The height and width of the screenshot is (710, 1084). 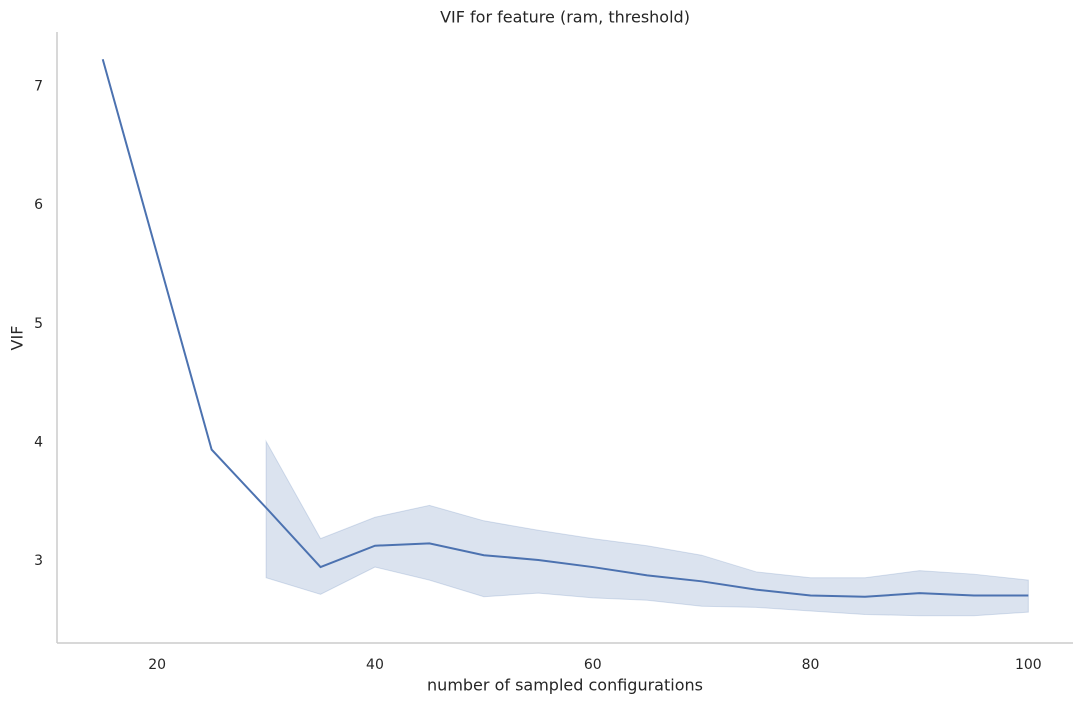 I want to click on chart-title: VIF for feature (ram, threshold), so click(x=565, y=17).